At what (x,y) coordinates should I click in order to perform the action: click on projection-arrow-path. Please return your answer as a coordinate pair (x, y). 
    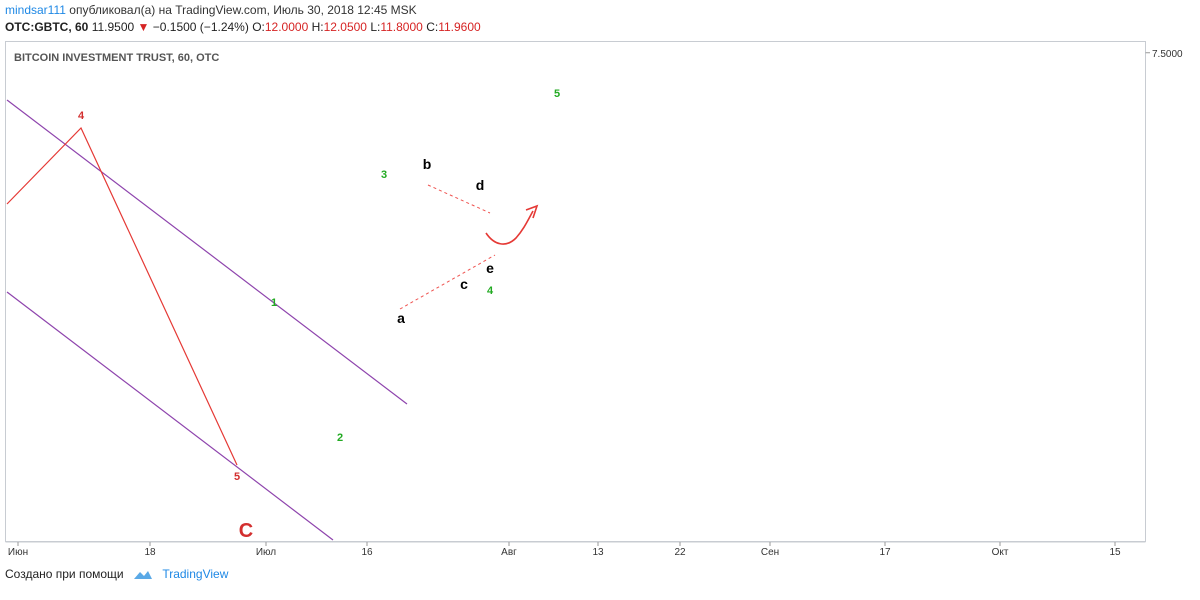
    Looking at the image, I should click on (509, 227).